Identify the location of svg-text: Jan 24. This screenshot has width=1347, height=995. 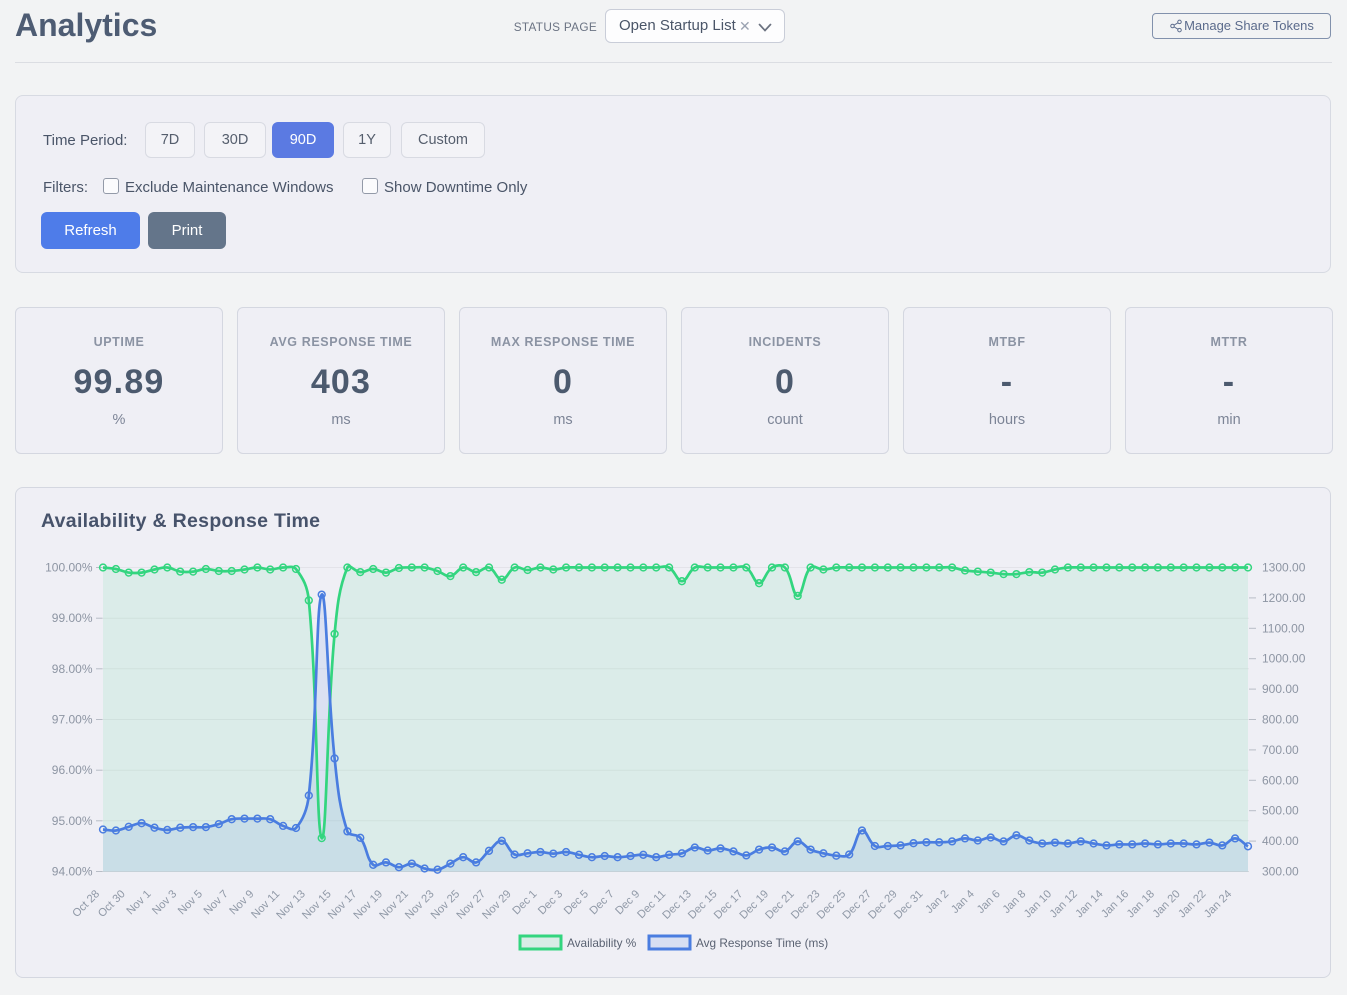
(1218, 904).